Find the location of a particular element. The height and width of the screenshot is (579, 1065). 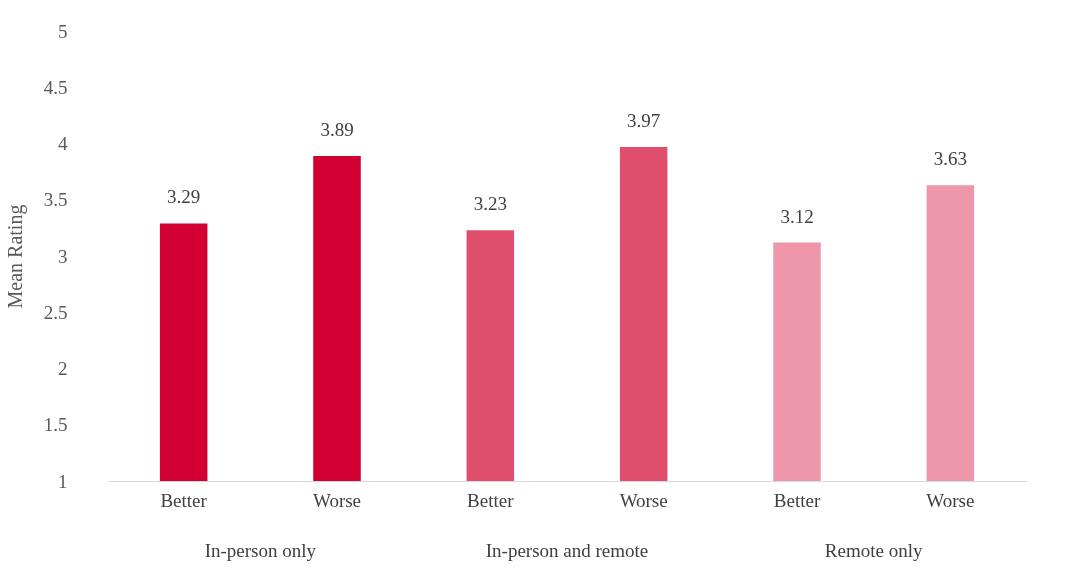

y-tick-label: 4 is located at coordinates (63, 143).